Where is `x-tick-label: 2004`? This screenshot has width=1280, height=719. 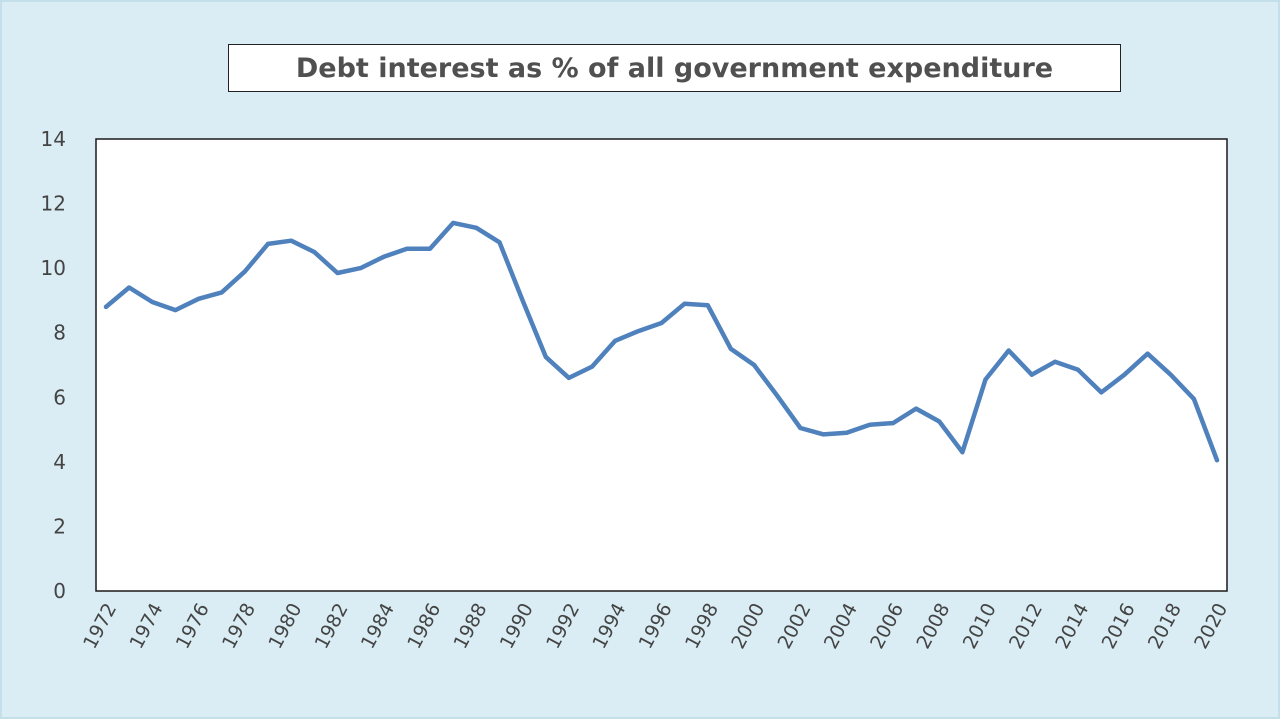 x-tick-label: 2004 is located at coordinates (841, 626).